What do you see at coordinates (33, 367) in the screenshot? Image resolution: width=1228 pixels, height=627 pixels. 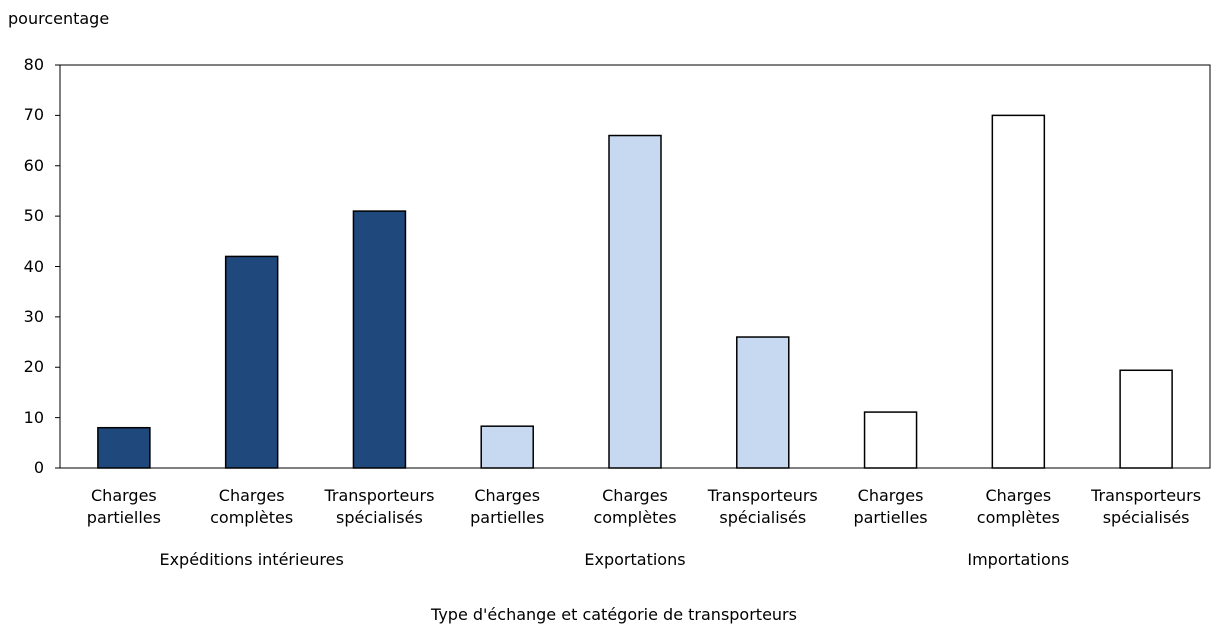 I see `y-tick-label: 20` at bounding box center [33, 367].